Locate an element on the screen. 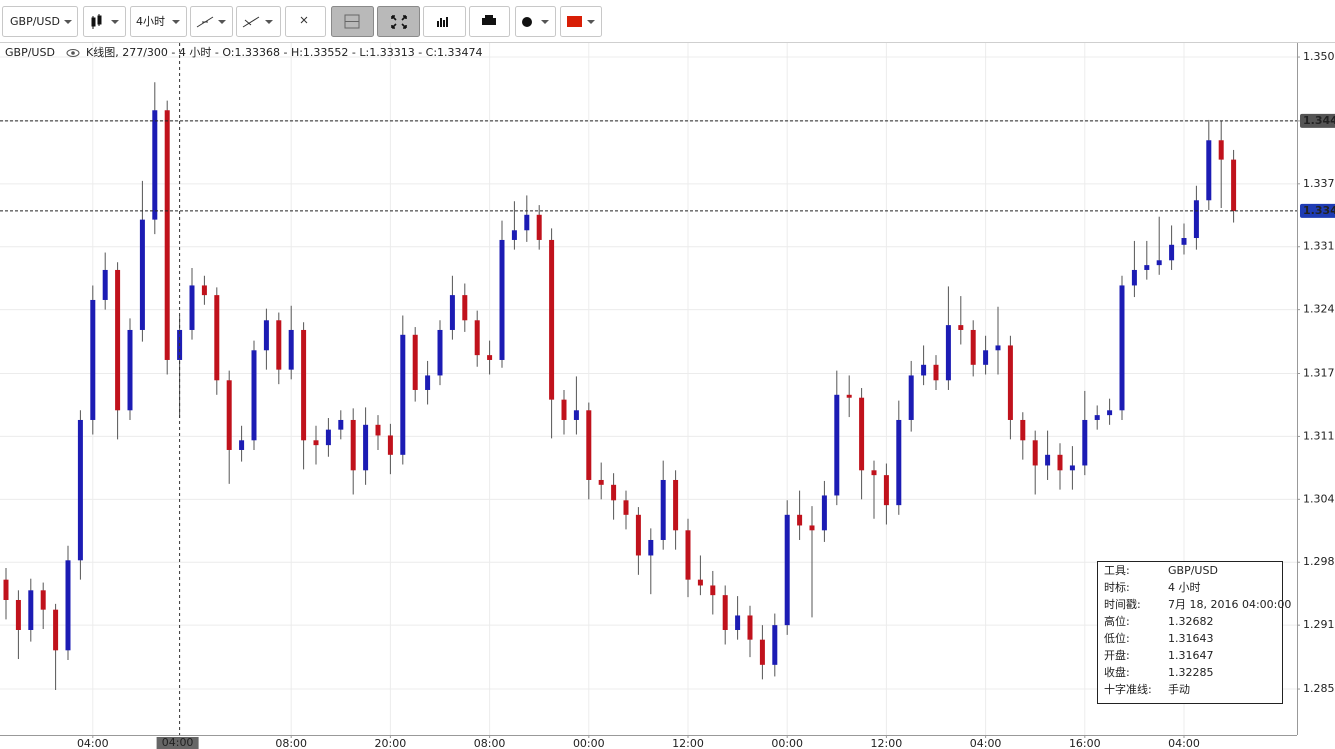 The width and height of the screenshot is (1335, 749). x-tick-label: 20:00 is located at coordinates (391, 743).